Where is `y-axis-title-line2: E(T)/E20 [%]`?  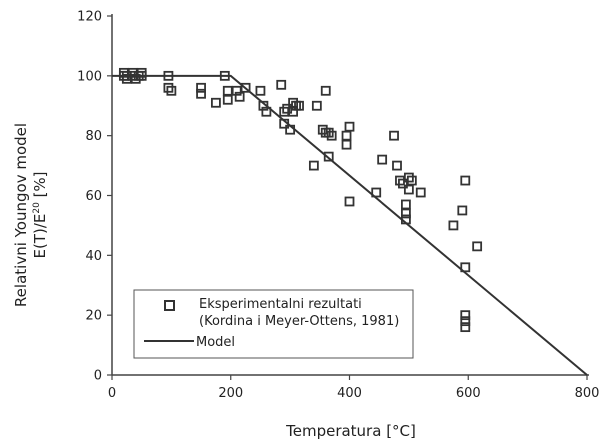
y-axis-title-line2: E(T)/E20 [%] is located at coordinates (40, 214).